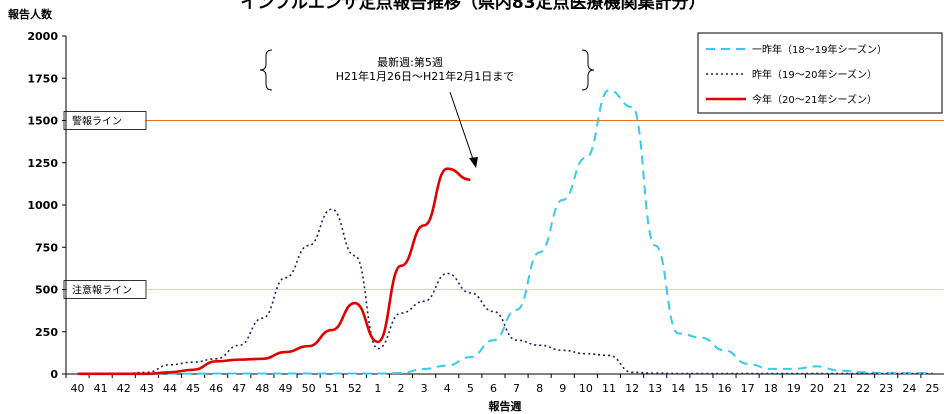 This screenshot has height=414, width=946. Describe the element at coordinates (701, 388) in the screenshot. I see `x-tick-label: 15` at that location.